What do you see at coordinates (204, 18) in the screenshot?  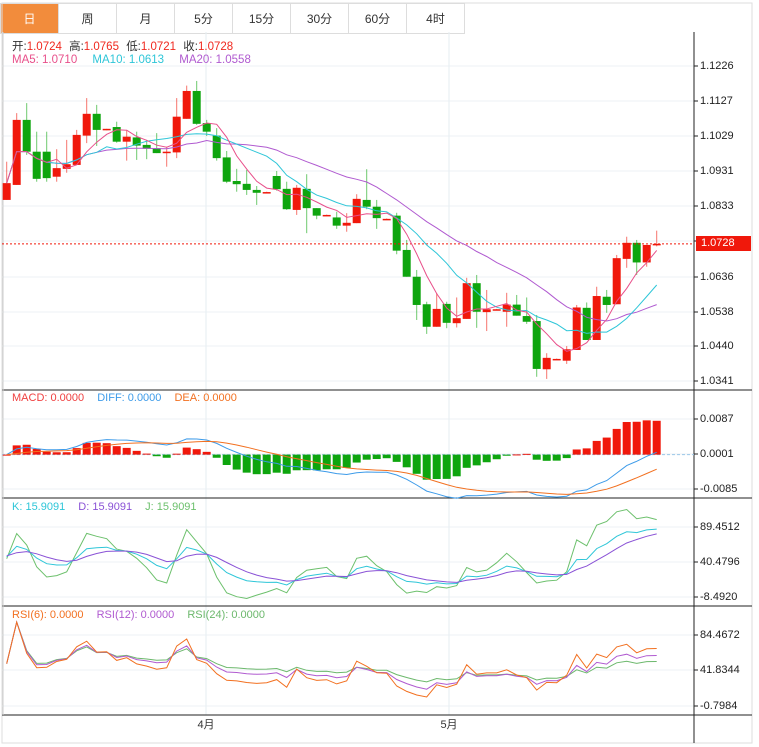 I see `tab-5min: 5分` at bounding box center [204, 18].